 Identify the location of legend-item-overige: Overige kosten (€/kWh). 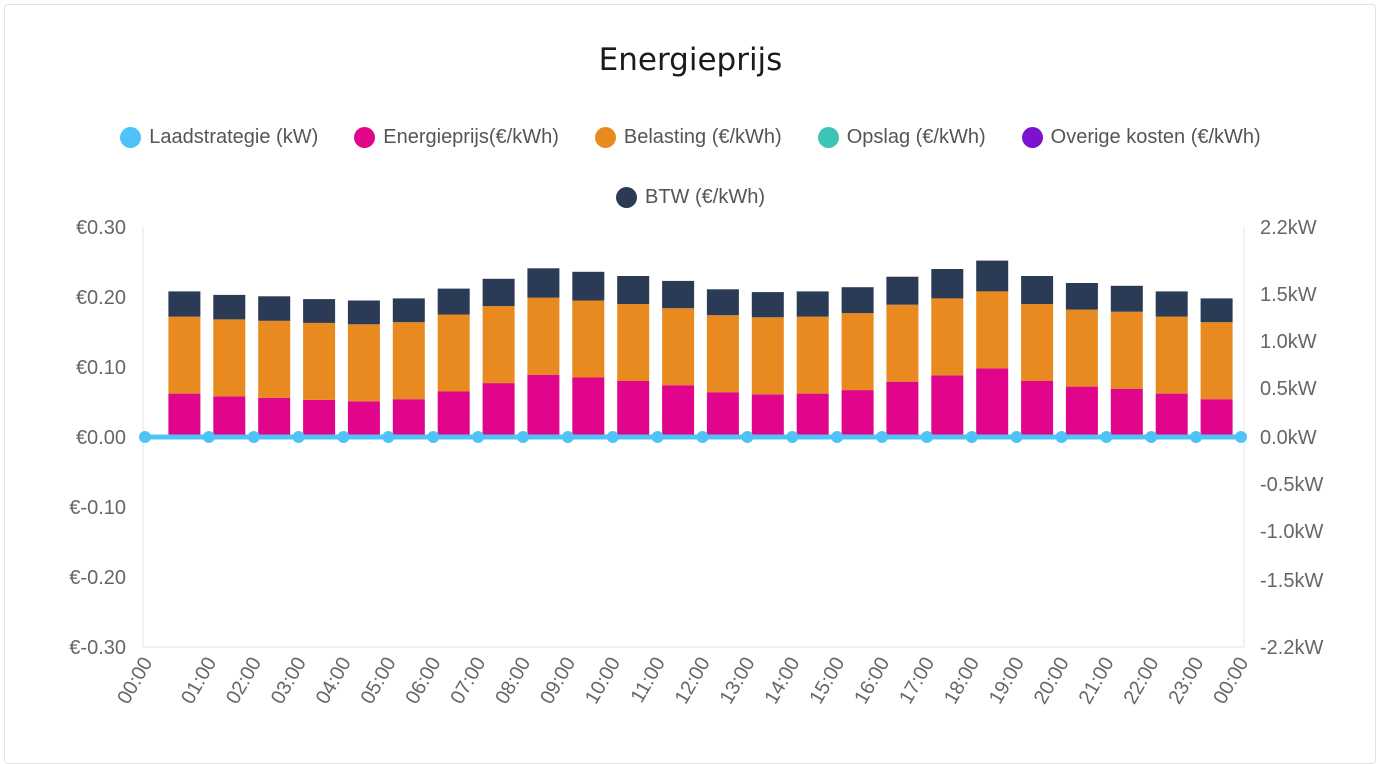
(1141, 137).